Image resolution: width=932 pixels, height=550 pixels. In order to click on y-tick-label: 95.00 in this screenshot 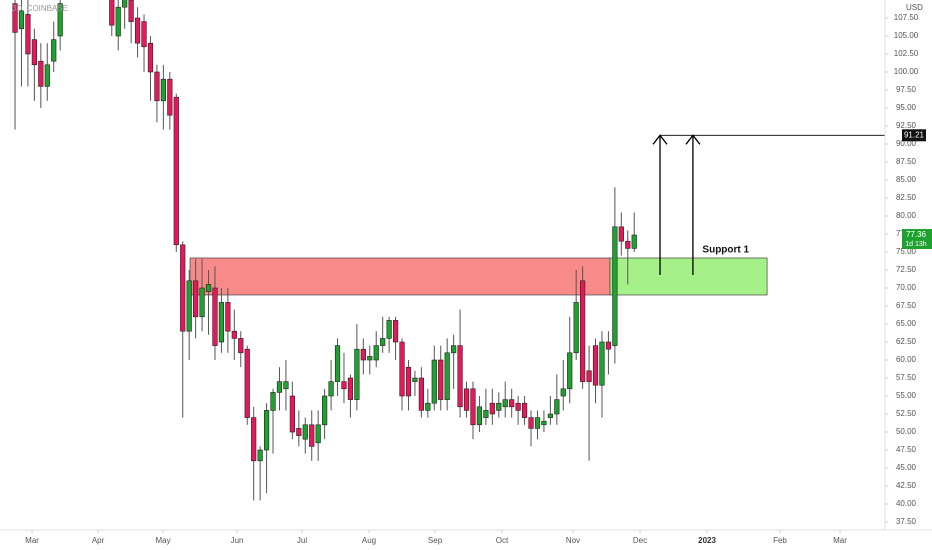, I will do `click(906, 107)`.